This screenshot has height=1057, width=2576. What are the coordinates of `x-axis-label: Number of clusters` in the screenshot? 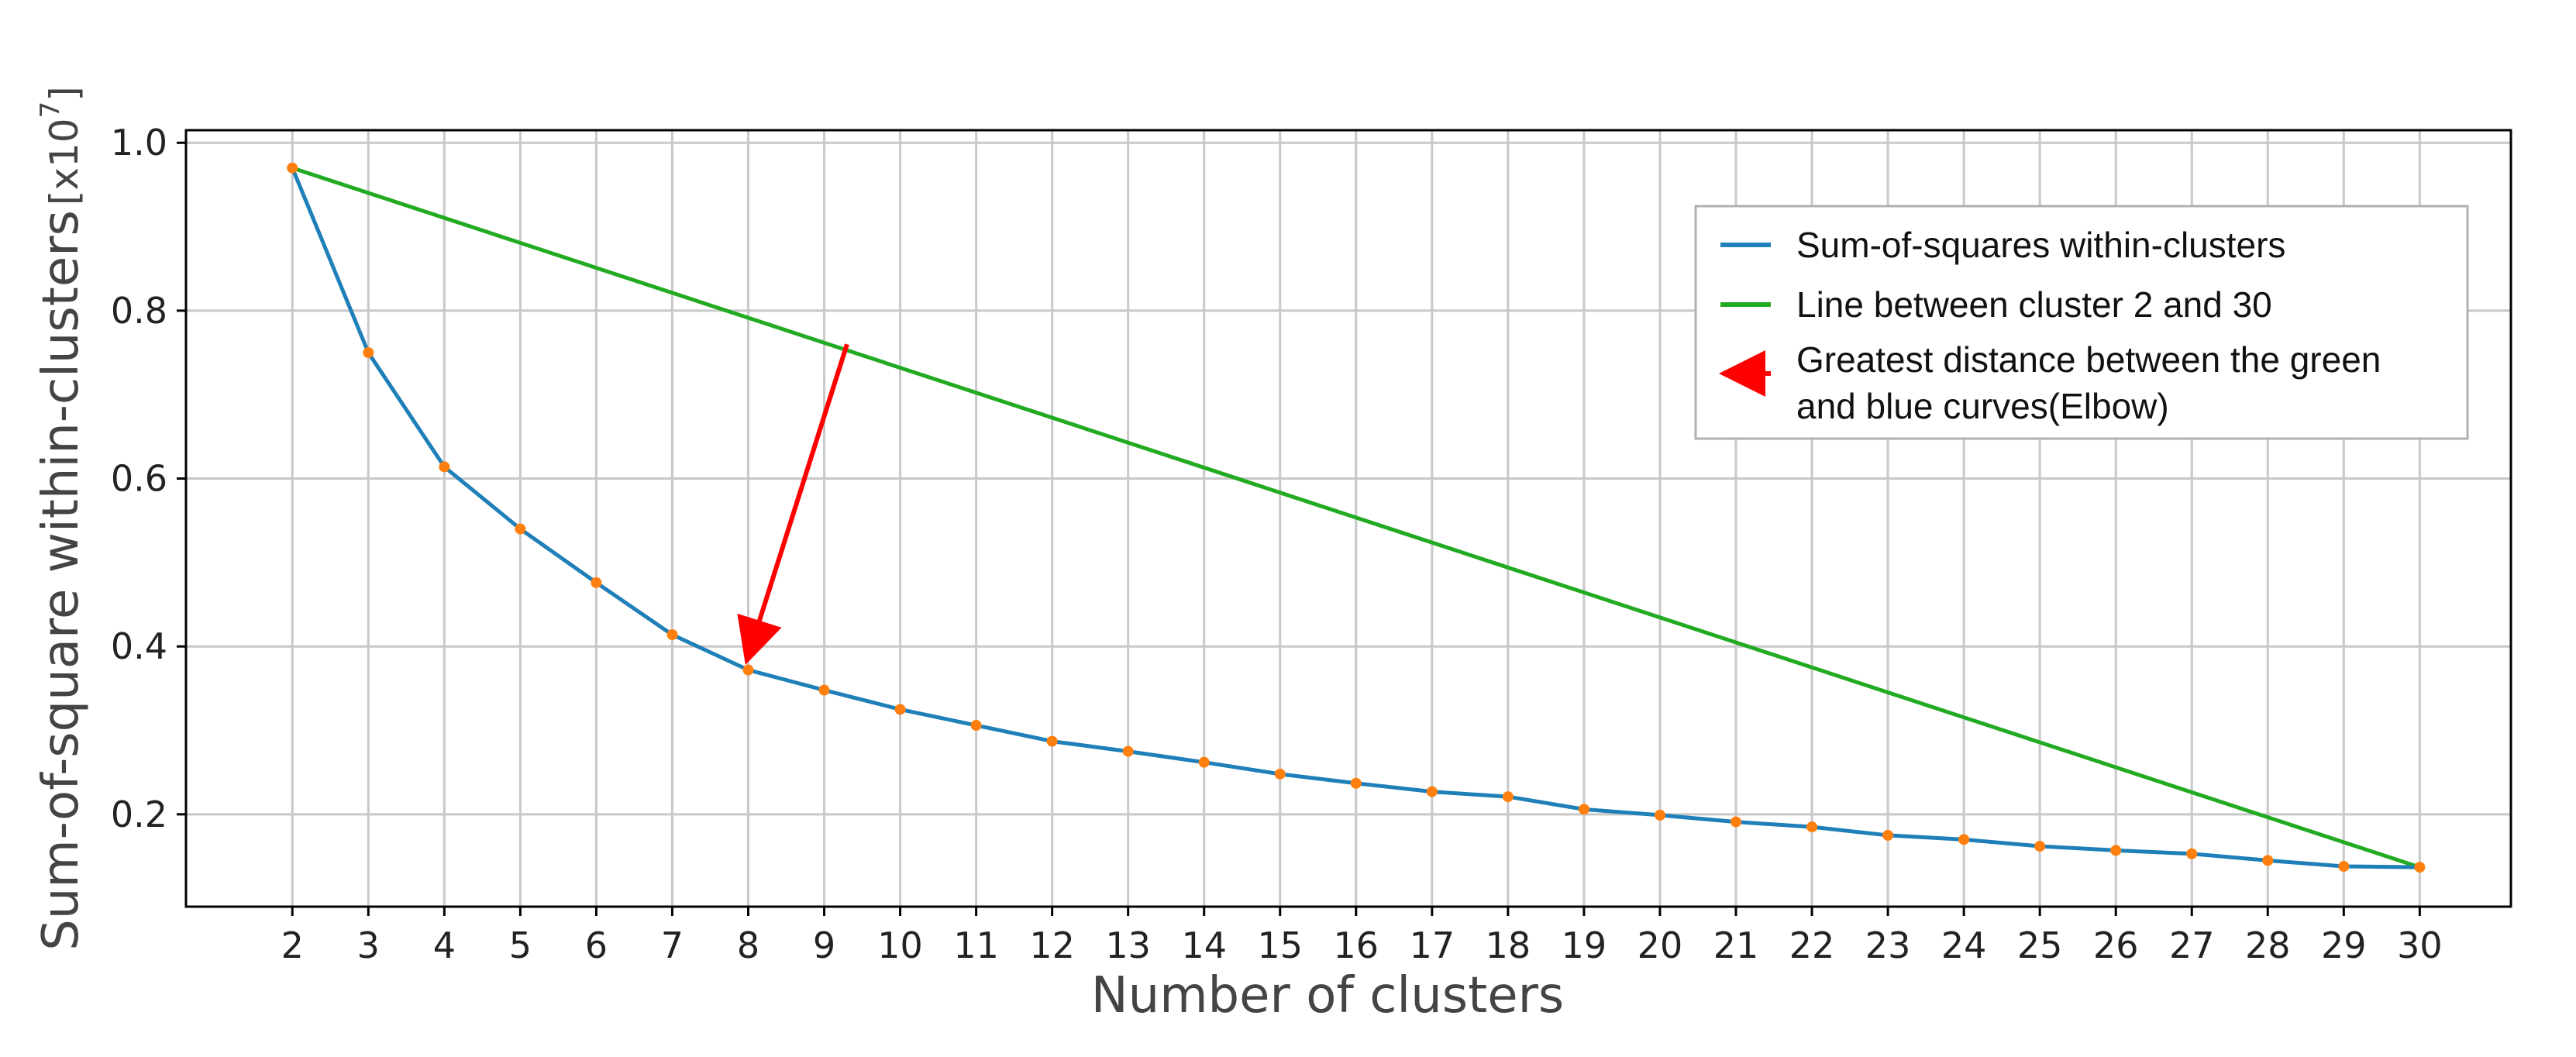 It's located at (1327, 995).